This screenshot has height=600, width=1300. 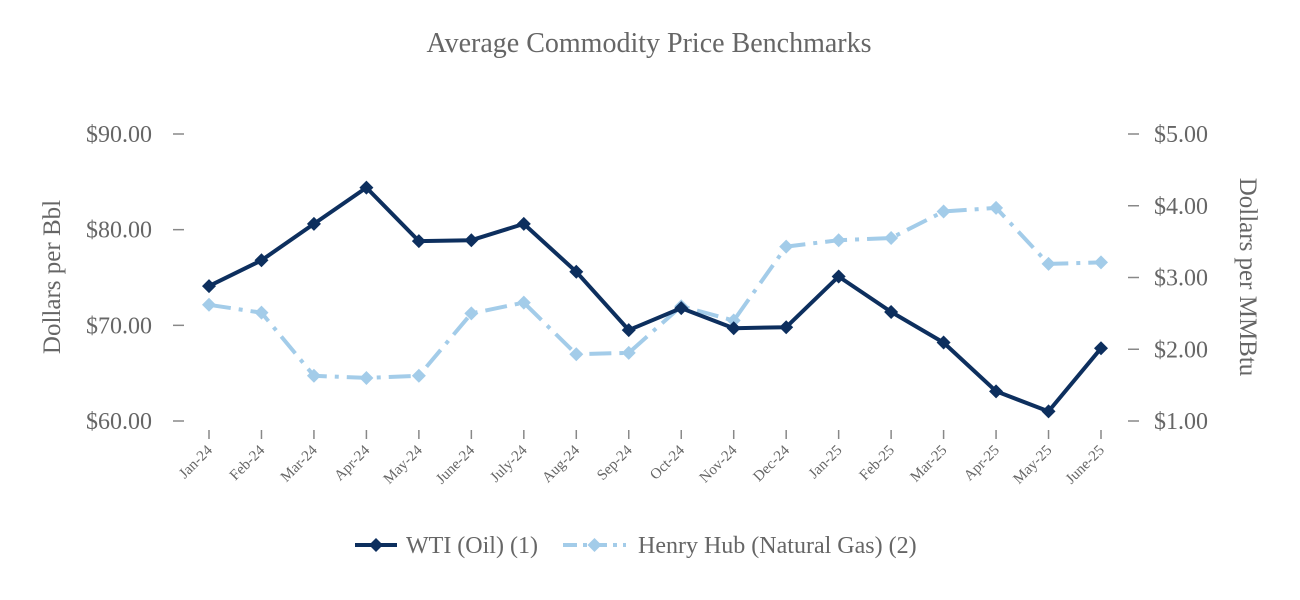 I want to click on x-tick-label: Mar-25, so click(x=929, y=464).